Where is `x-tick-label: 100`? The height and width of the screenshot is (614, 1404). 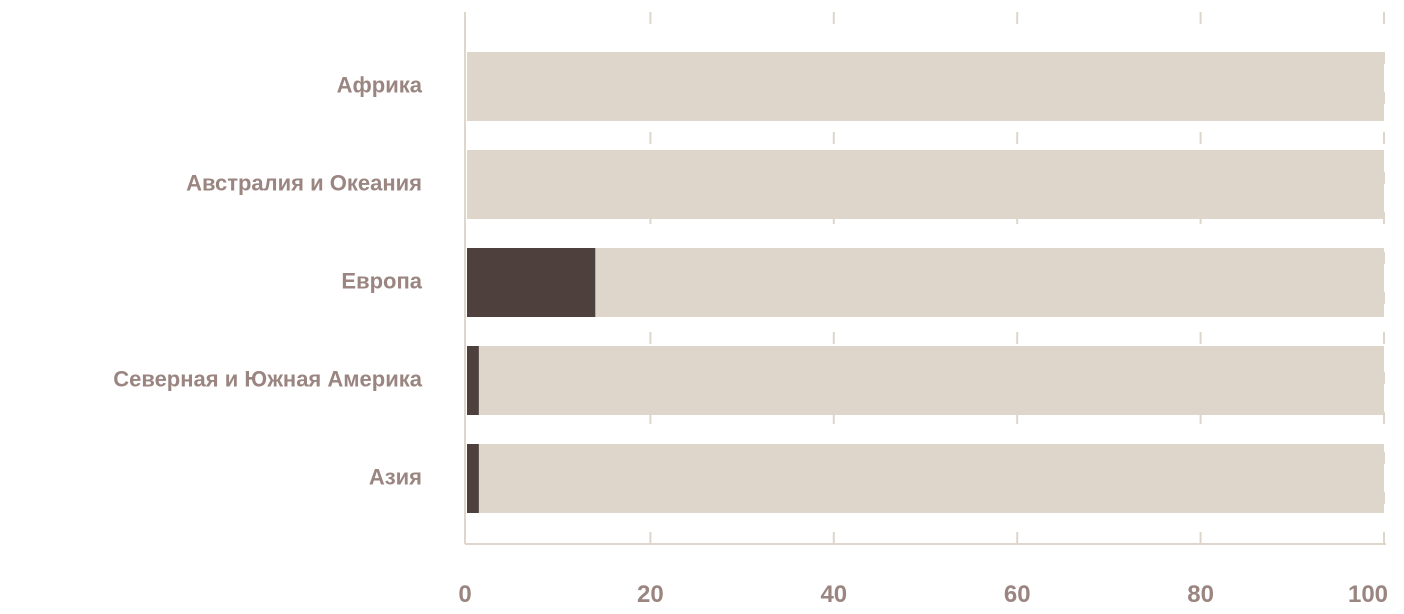
x-tick-label: 100 is located at coordinates (1368, 594).